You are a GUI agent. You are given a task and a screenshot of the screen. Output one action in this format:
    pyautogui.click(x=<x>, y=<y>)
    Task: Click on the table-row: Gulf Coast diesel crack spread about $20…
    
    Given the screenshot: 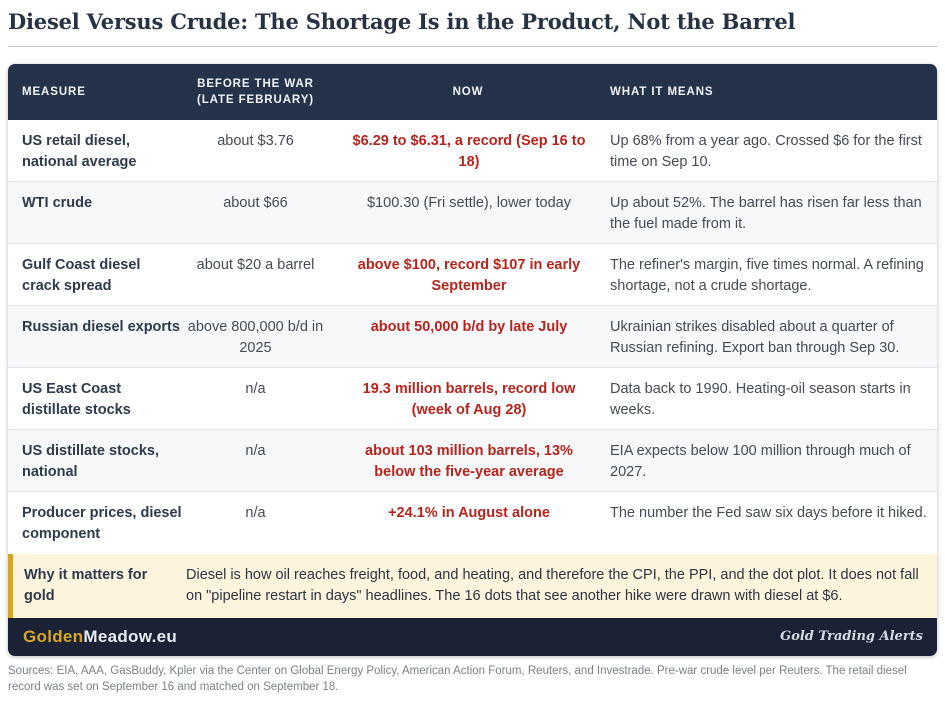 What is the action you would take?
    pyautogui.click(x=472, y=275)
    